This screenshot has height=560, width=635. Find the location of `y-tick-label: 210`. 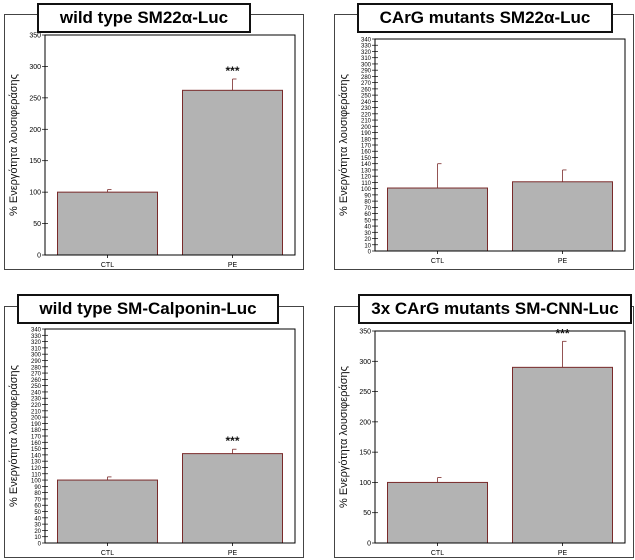

y-tick-label: 210 is located at coordinates (366, 122).